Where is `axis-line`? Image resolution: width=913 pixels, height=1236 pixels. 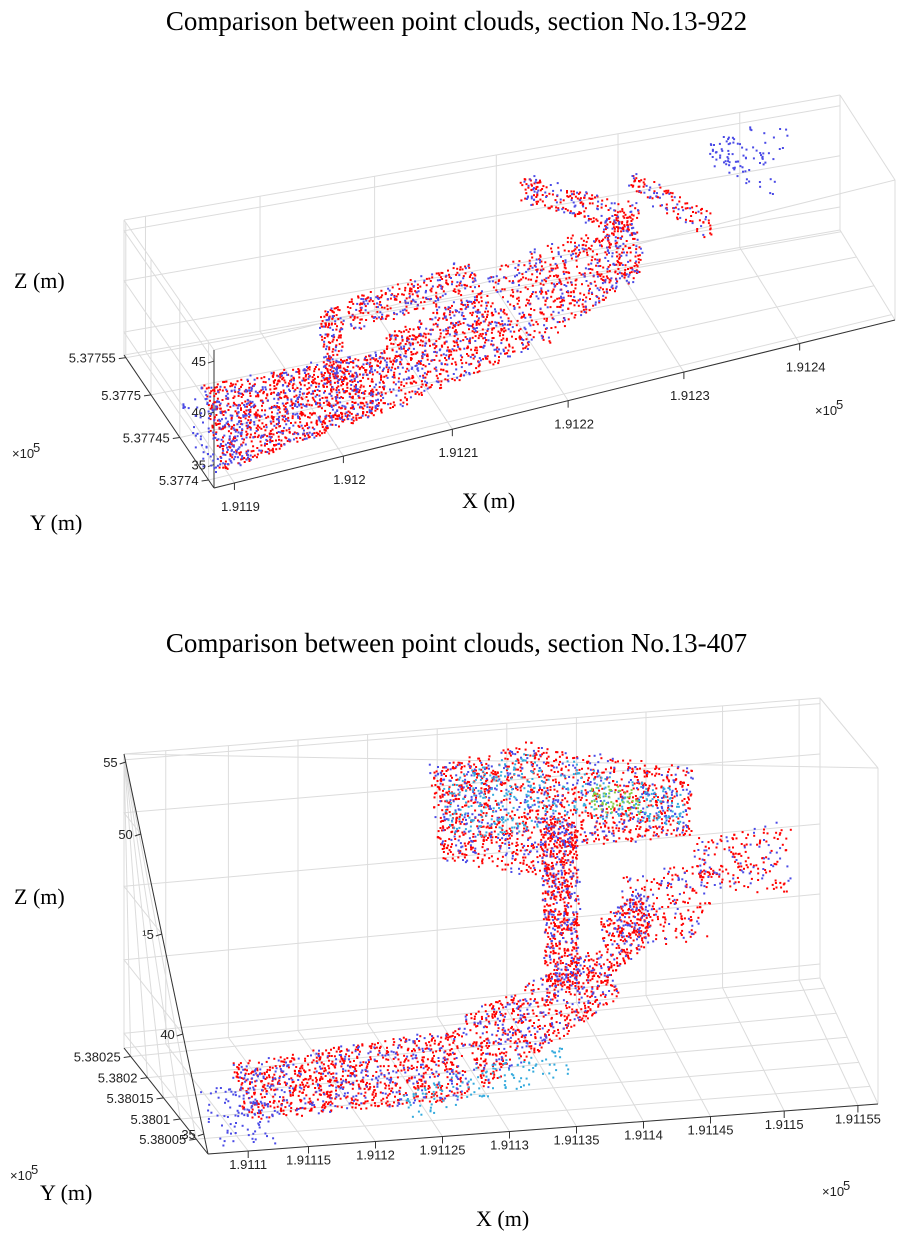 axis-line is located at coordinates (543, 1129).